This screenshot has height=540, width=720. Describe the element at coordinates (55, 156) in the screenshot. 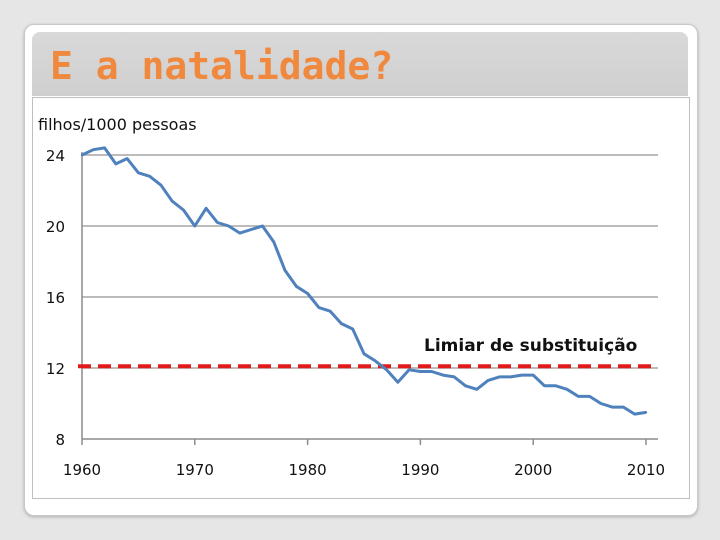

I see `y-tick-label: 24` at that location.